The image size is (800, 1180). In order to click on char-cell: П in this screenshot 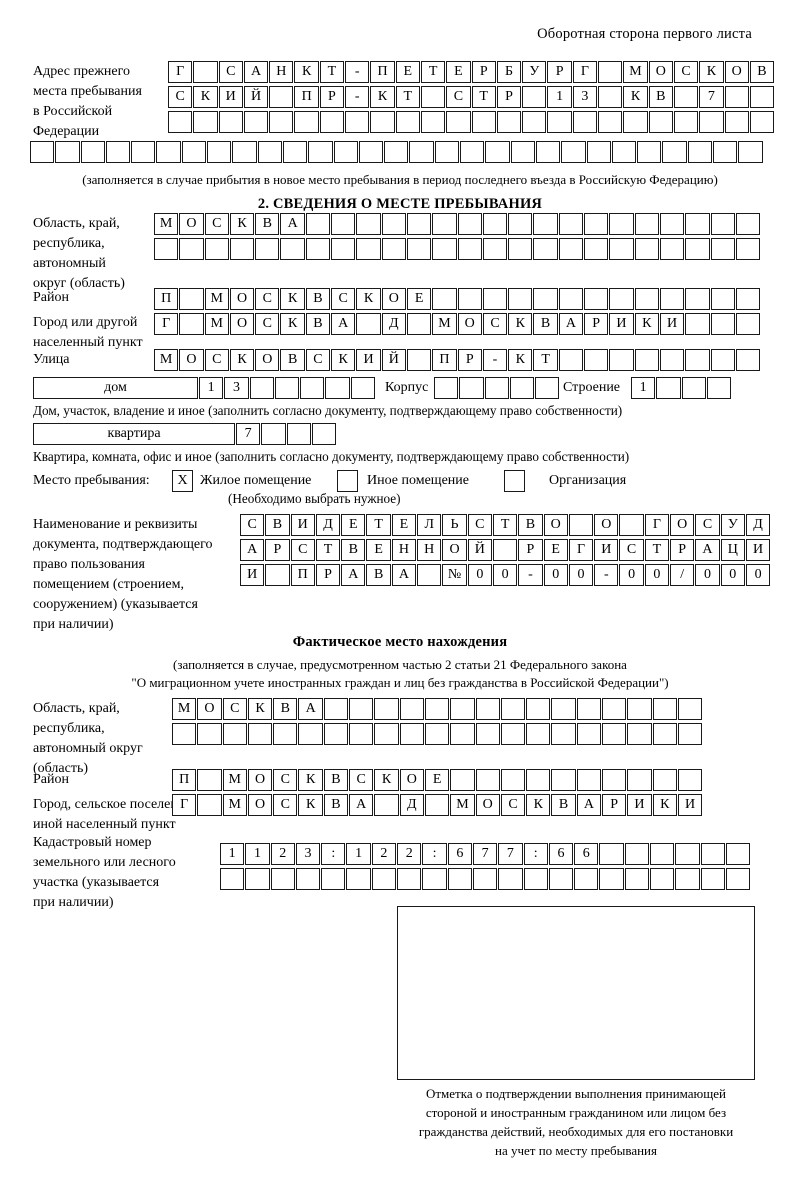, I will do `click(306, 97)`.